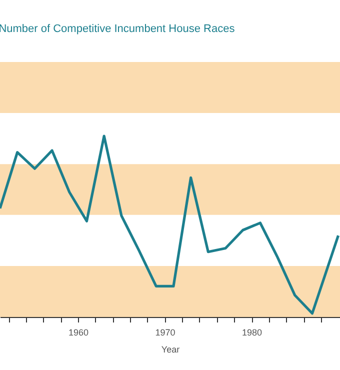  I want to click on chart-title: Number of Competitive Incumbent House Races, so click(118, 29).